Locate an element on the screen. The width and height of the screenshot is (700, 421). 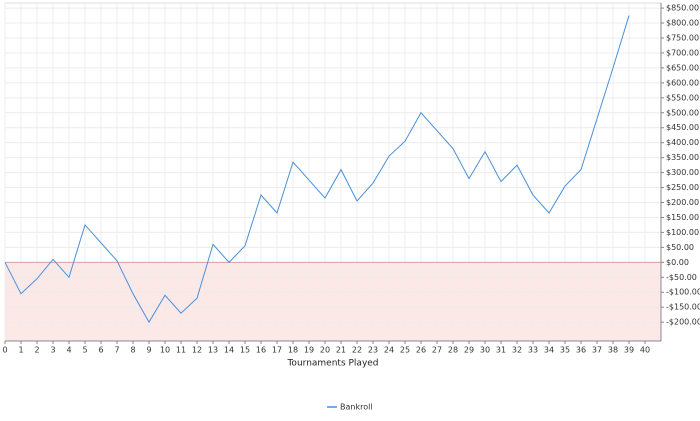
y-tick-label: $0.00 is located at coordinates (677, 262).